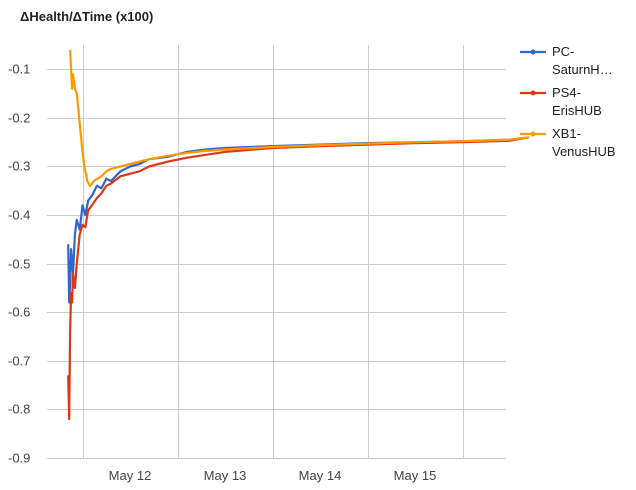 Image resolution: width=636 pixels, height=490 pixels. Describe the element at coordinates (568, 101) in the screenshot. I see `legend: PC- SaturnH… PS4- ErisHUB XB1- VenusHUB` at that location.